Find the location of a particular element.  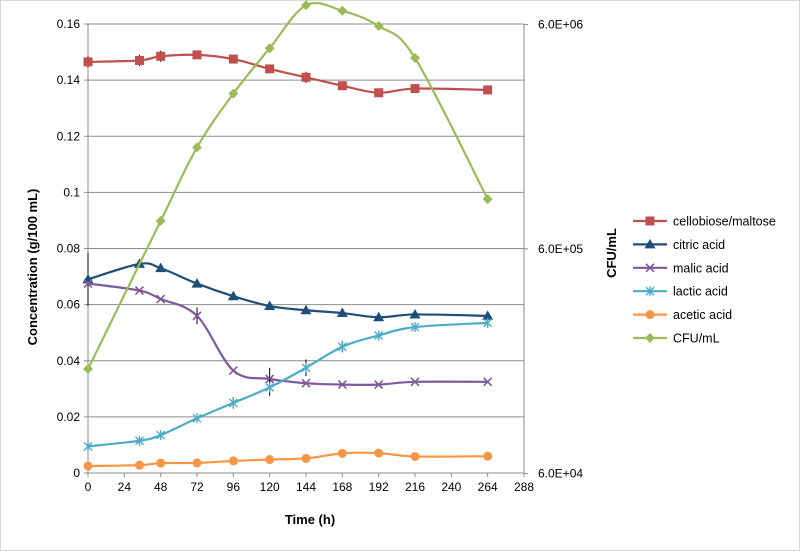

y-tick-label: 0.16 is located at coordinates (69, 24).